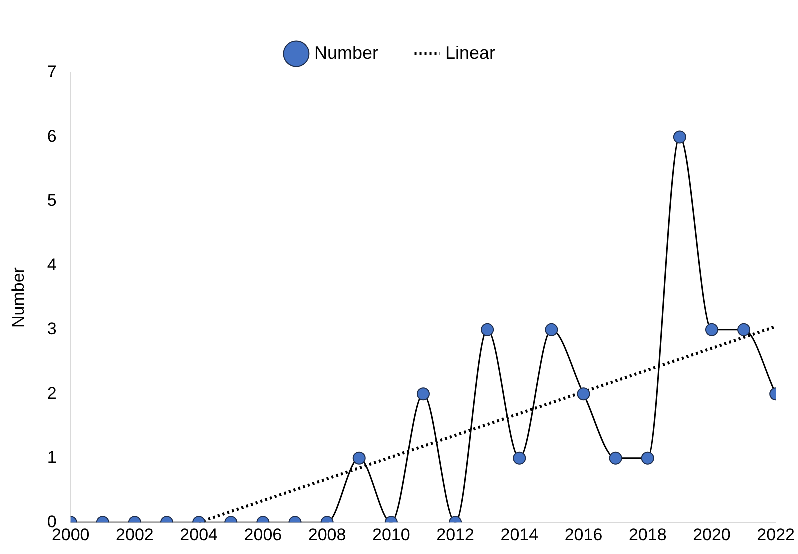  I want to click on x-tick-label: 2006, so click(263, 534).